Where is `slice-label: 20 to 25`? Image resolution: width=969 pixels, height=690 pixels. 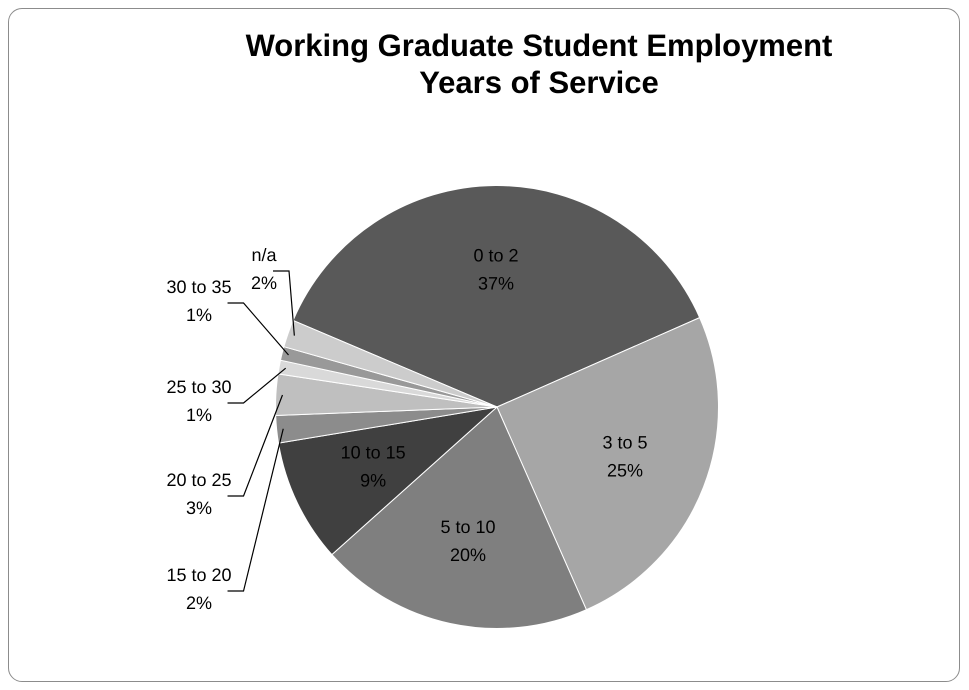 slice-label: 20 to 25 is located at coordinates (199, 480).